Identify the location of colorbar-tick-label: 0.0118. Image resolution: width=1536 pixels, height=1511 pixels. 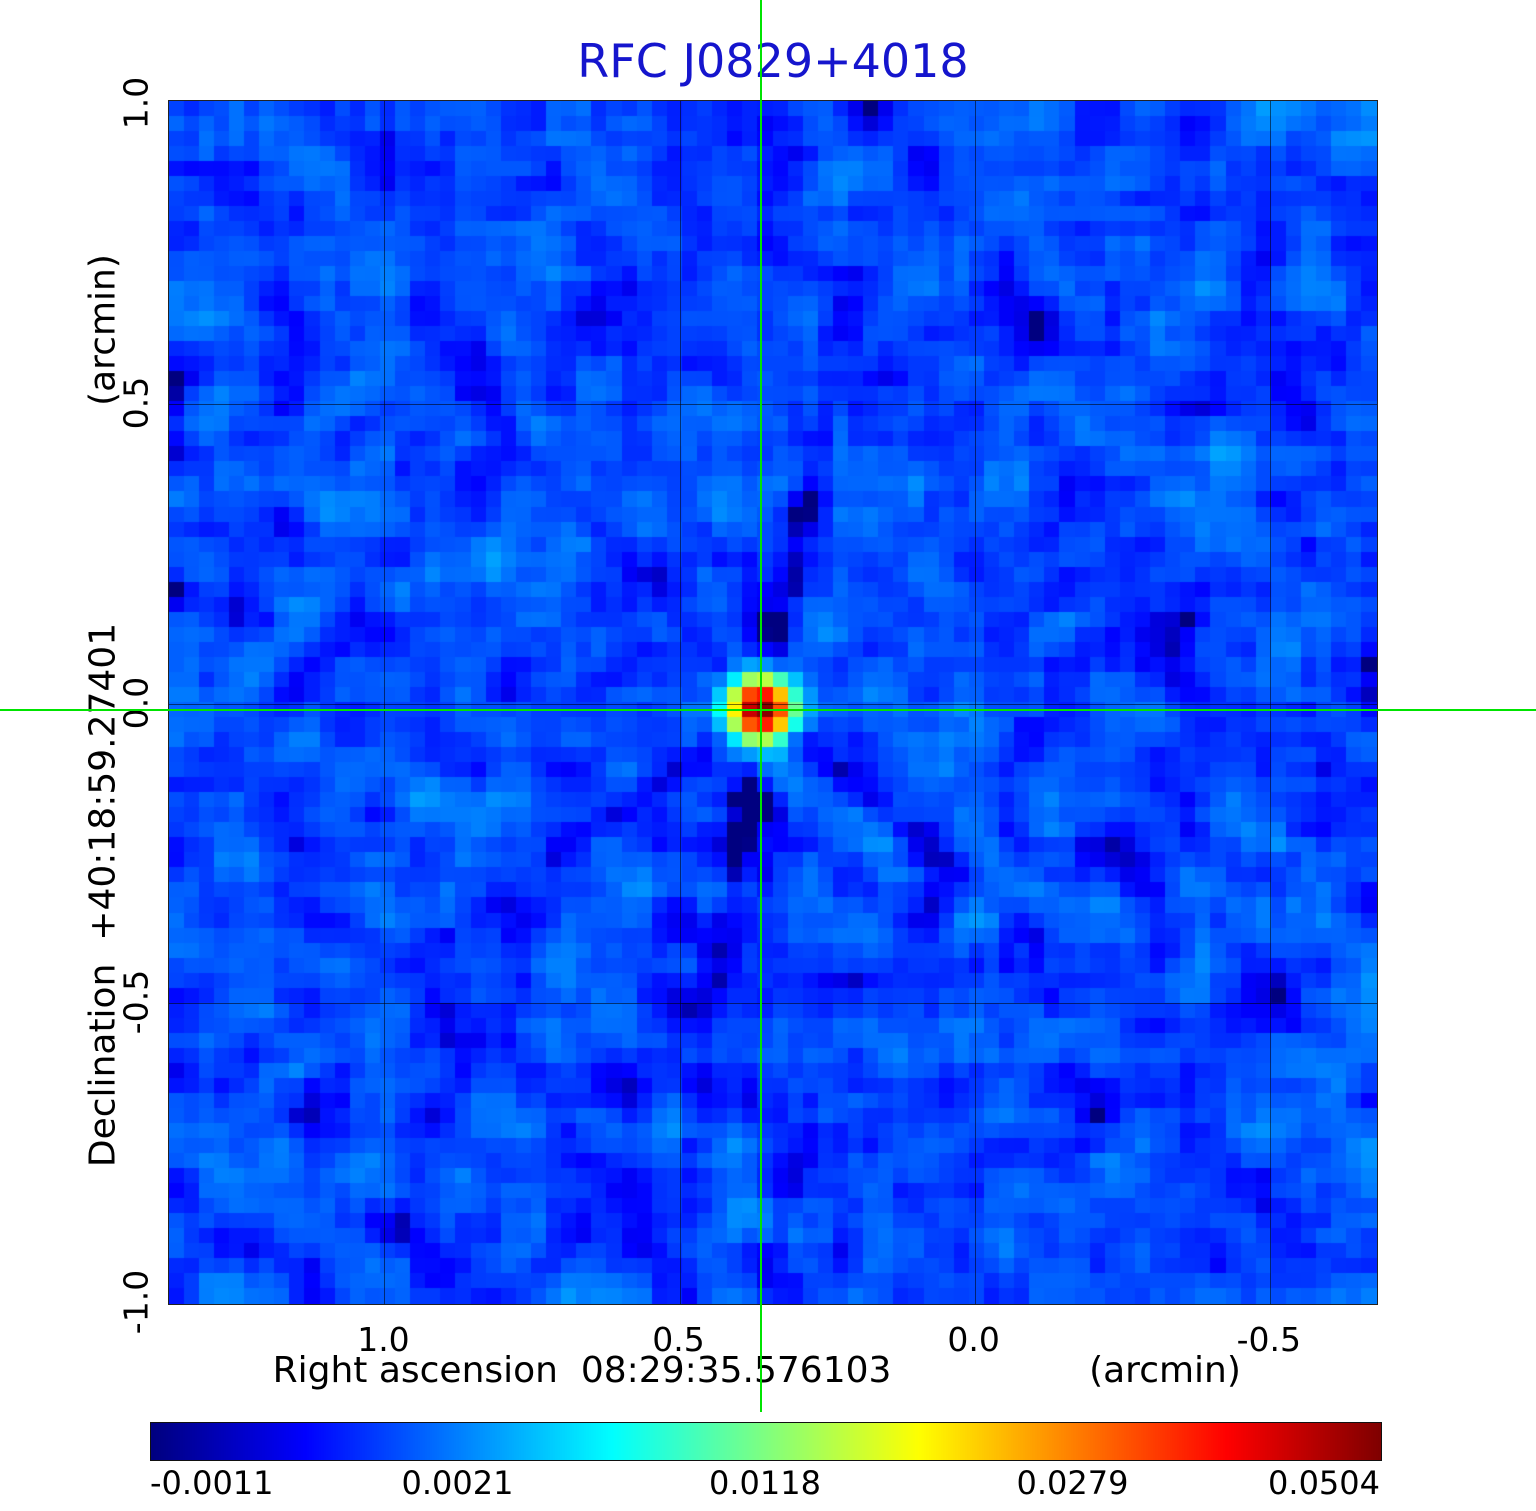
(765, 1483).